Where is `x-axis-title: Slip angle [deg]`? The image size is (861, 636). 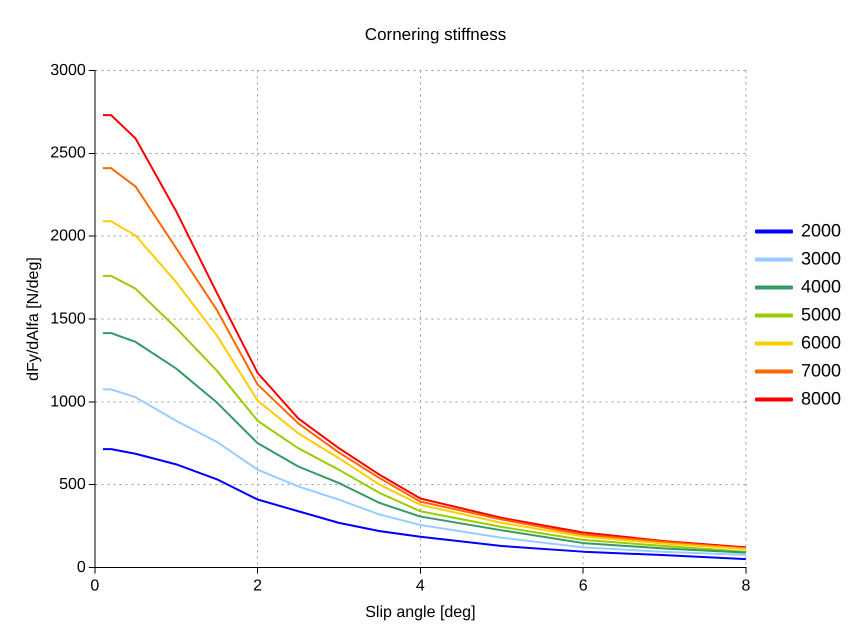
x-axis-title: Slip angle [deg] is located at coordinates (420, 612).